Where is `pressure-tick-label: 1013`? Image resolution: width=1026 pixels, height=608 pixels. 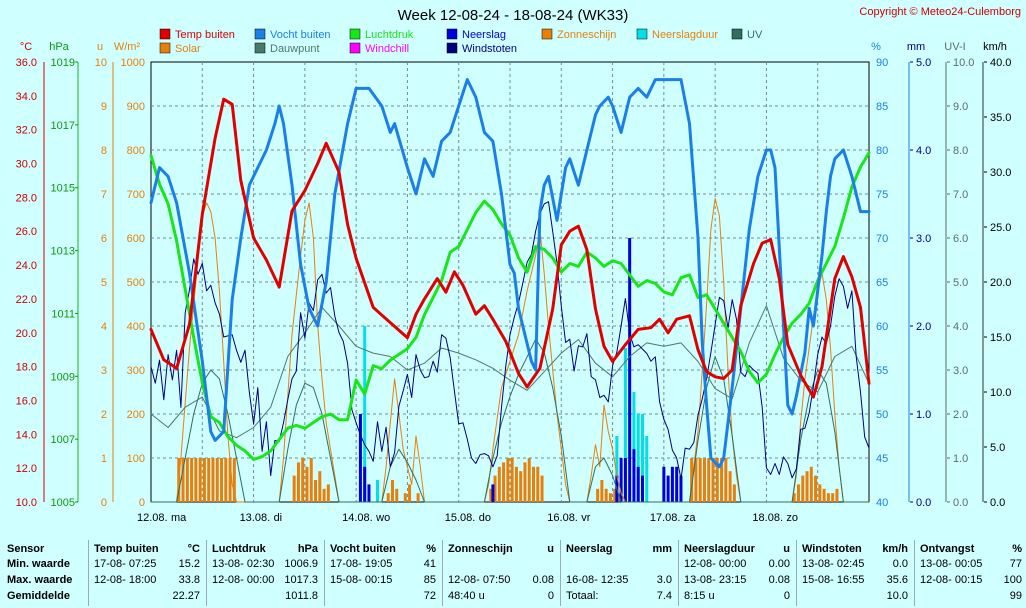 pressure-tick-label: 1013 is located at coordinates (63, 252).